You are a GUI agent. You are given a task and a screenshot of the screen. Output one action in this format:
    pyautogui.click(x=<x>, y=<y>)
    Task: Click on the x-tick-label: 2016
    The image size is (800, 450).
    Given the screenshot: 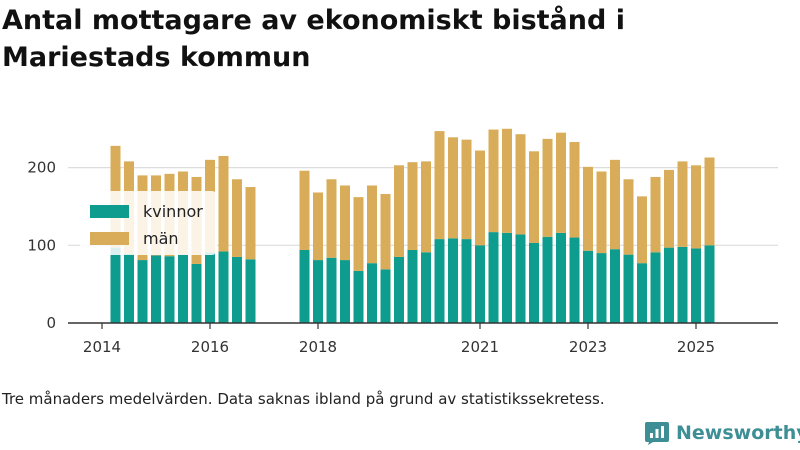 What is the action you would take?
    pyautogui.click(x=210, y=347)
    